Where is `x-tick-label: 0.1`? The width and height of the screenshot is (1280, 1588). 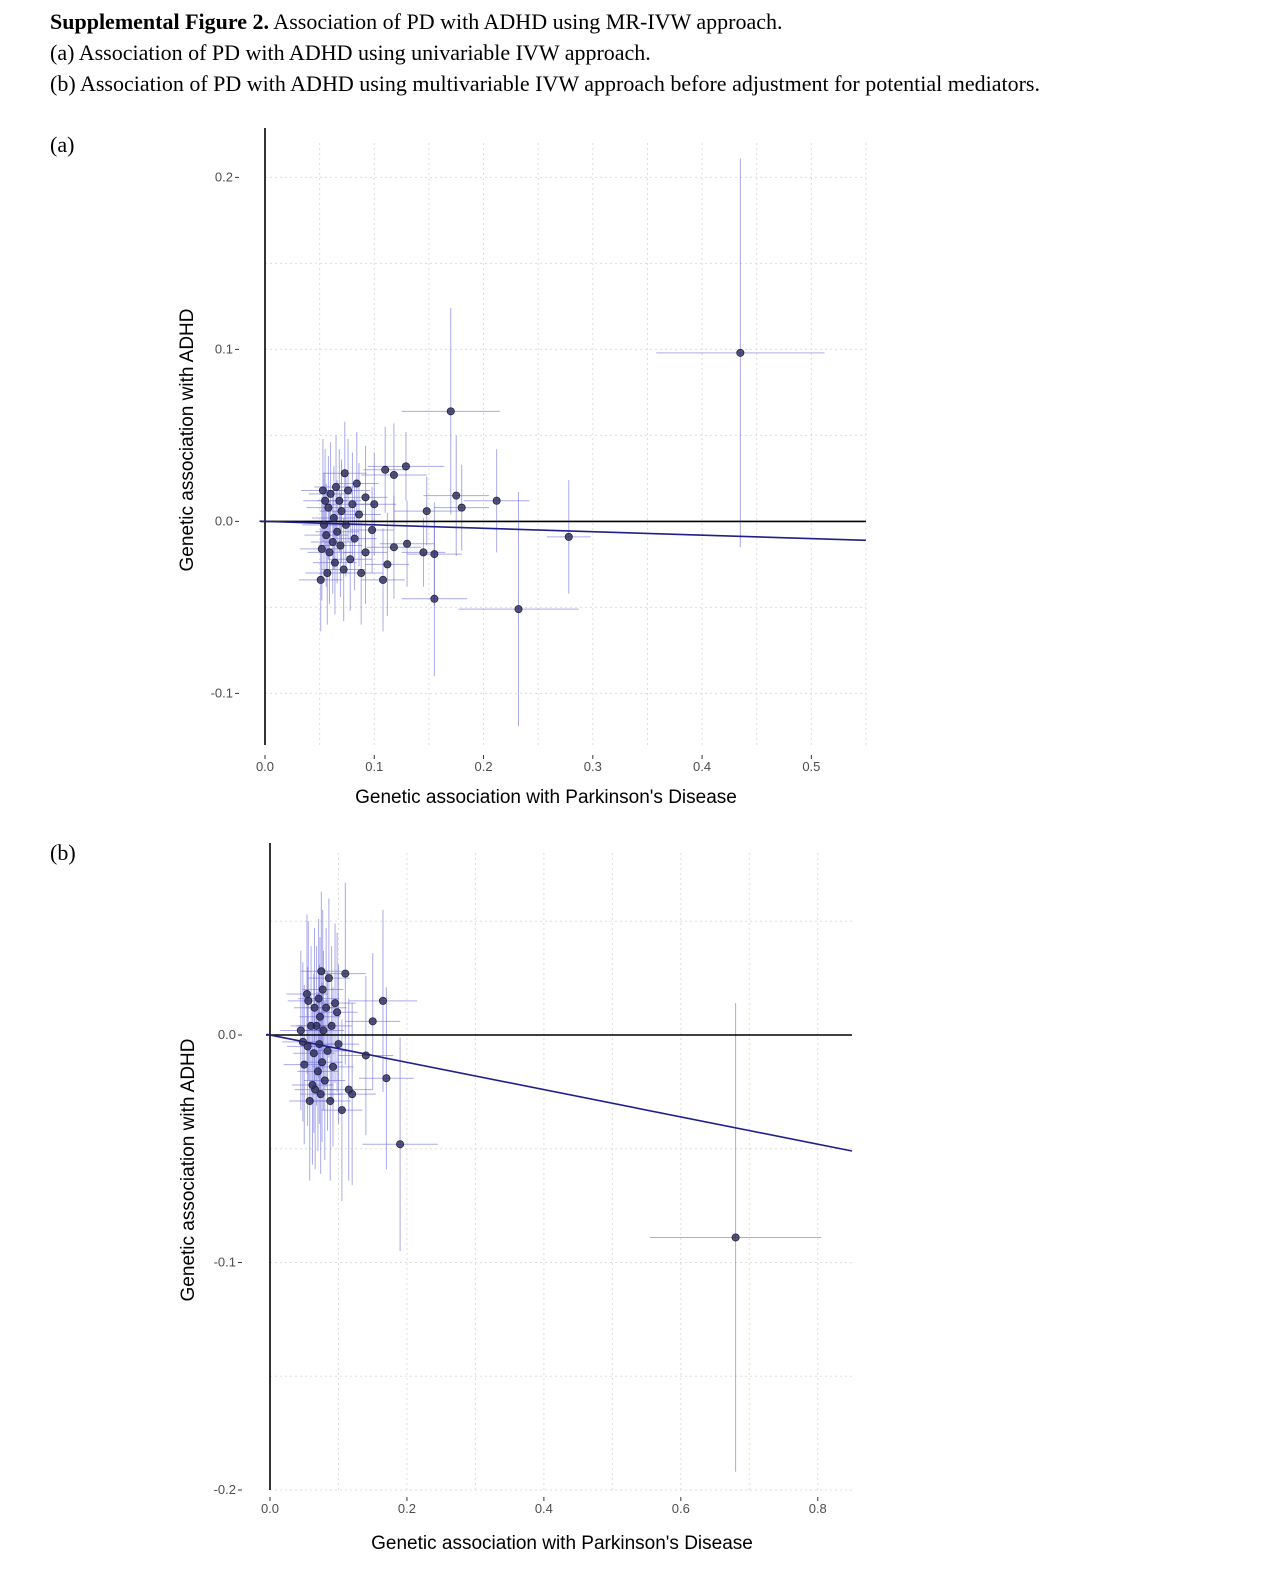 x-tick-label: 0.1 is located at coordinates (374, 766).